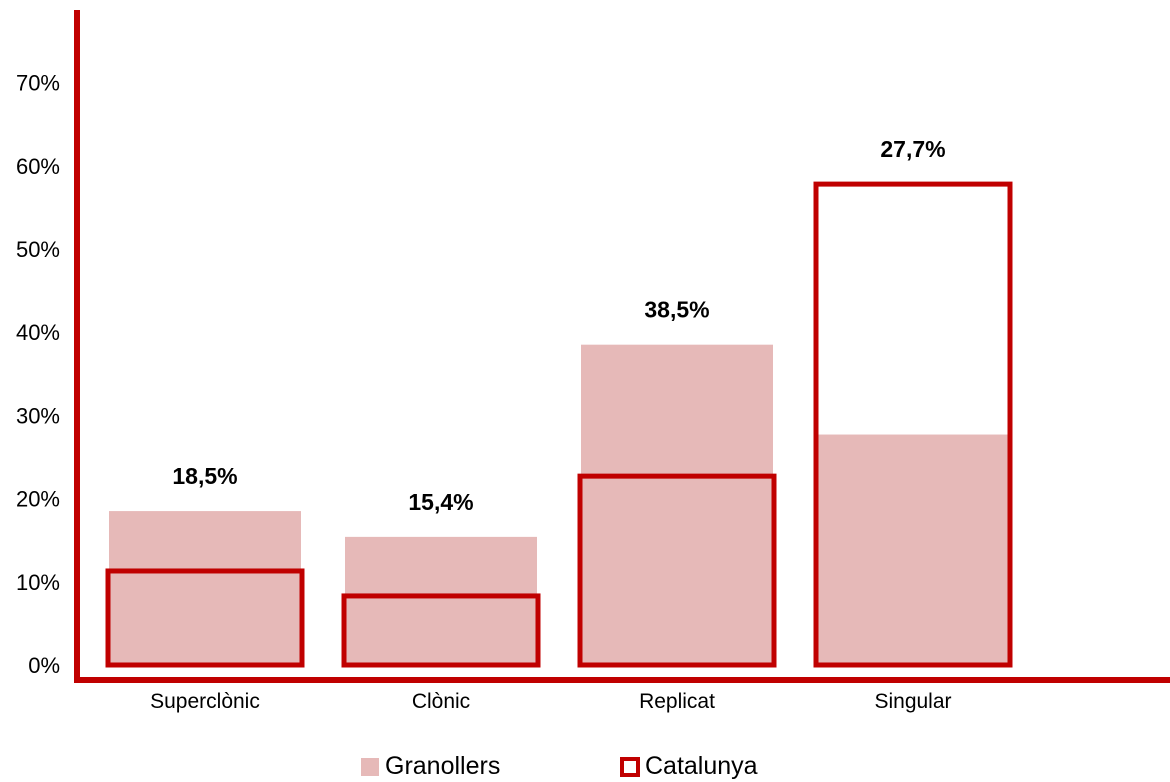 The image size is (1170, 782). Describe the element at coordinates (585, 767) in the screenshot. I see `legend: Granollers Catalunya` at that location.